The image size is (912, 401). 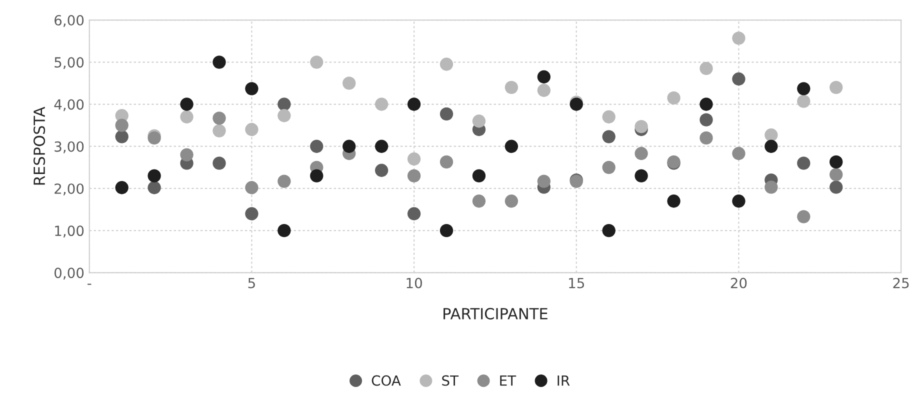 What do you see at coordinates (69, 63) in the screenshot?
I see `y-tick-label: 5,00` at bounding box center [69, 63].